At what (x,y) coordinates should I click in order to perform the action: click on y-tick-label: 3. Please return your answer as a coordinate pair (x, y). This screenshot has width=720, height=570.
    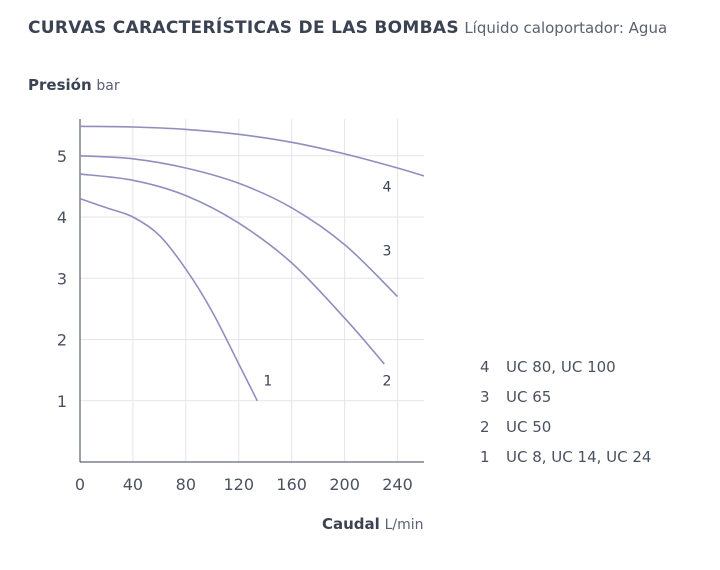
    Looking at the image, I should click on (62, 278).